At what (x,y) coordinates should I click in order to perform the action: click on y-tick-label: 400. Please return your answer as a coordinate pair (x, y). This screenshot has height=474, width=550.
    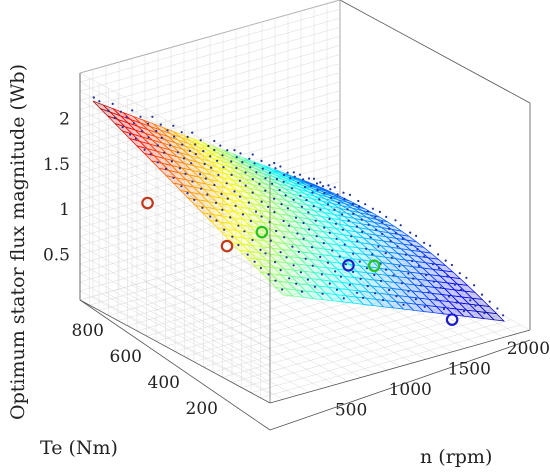
    Looking at the image, I should click on (164, 383).